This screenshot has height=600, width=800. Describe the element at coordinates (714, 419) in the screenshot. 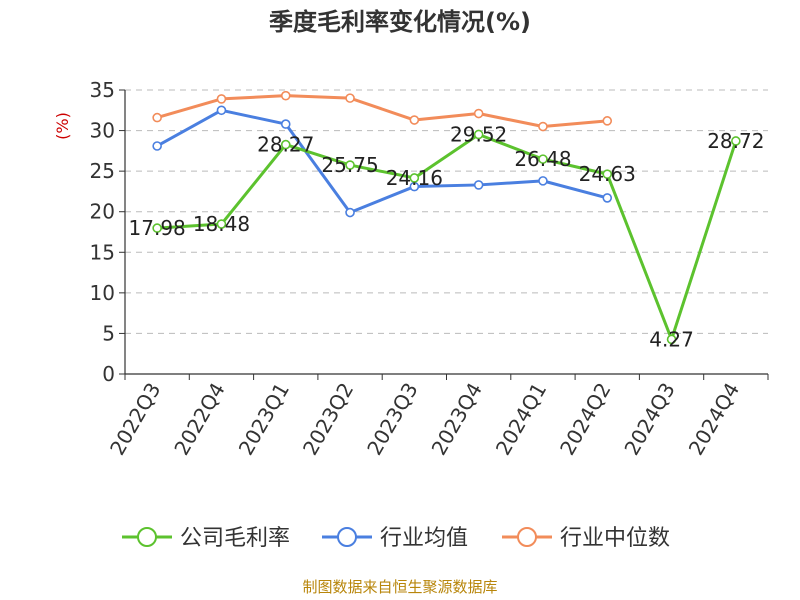

I see `x-tick-label: 2024Q4` at that location.